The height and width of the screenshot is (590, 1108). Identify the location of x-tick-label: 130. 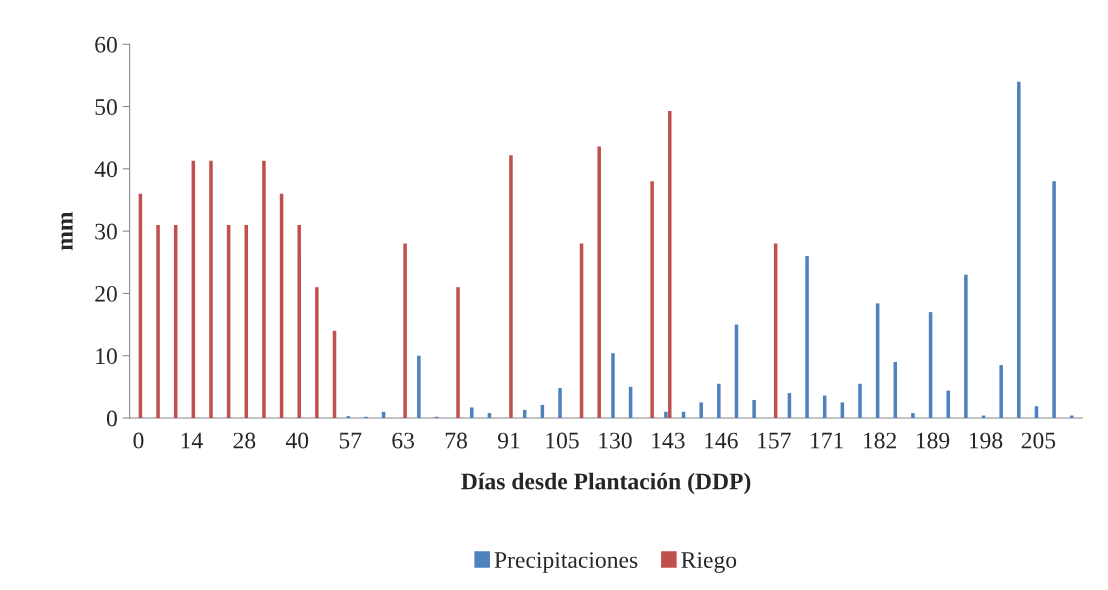
(615, 440).